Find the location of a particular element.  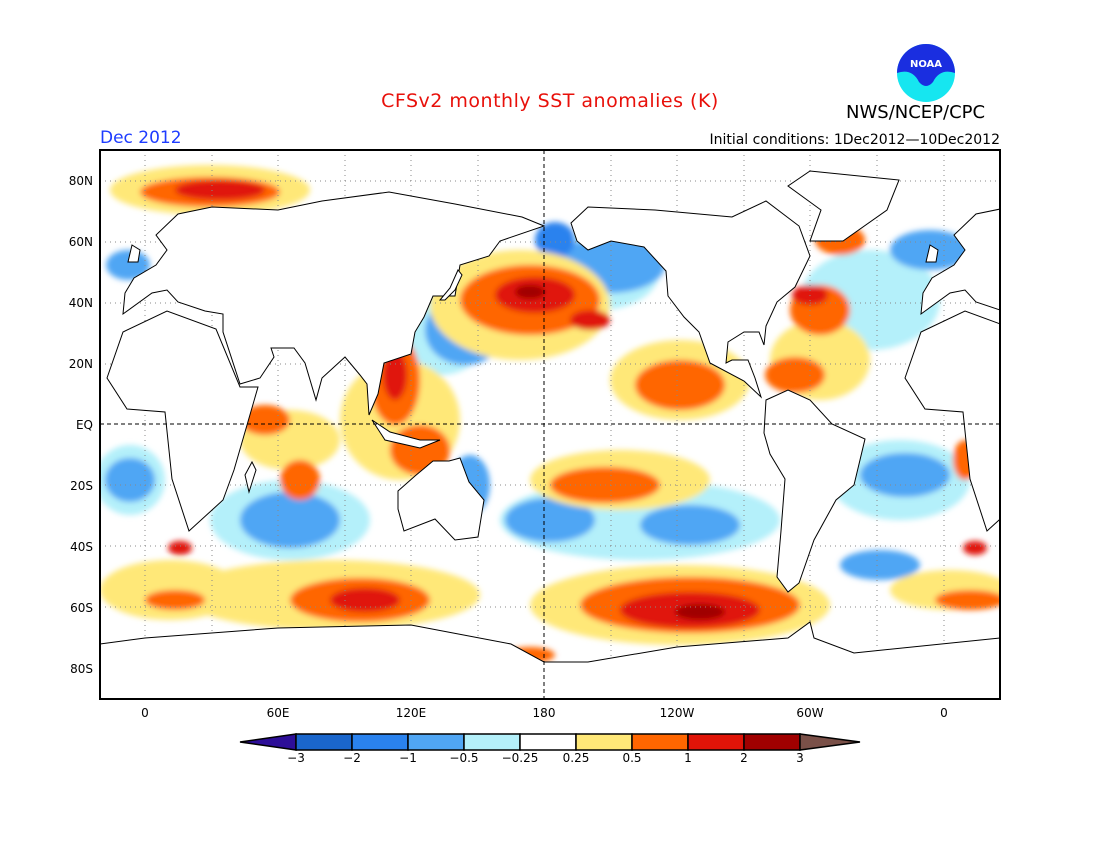

colorbar-max-arrow is located at coordinates (830, 742).